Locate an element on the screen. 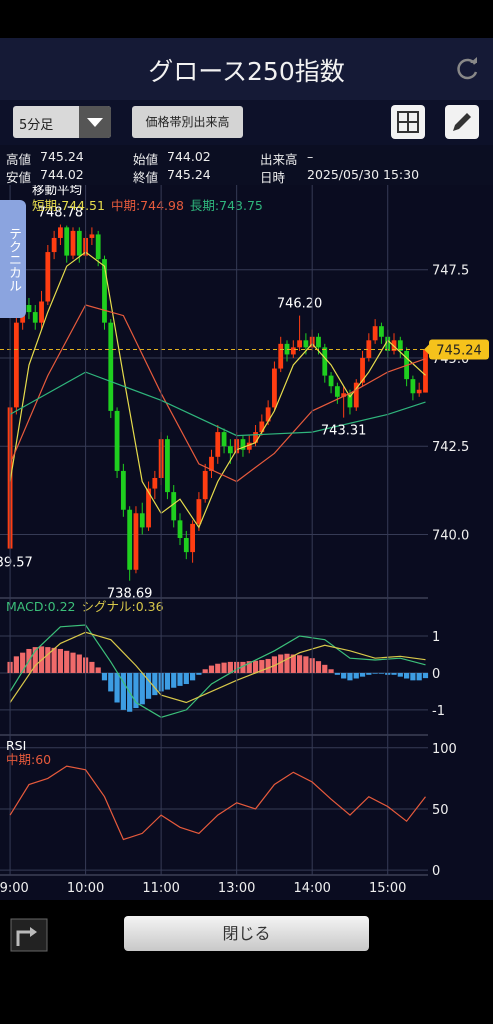 Image resolution: width=493 pixels, height=1024 pixels. info-label: 高値 is located at coordinates (19, 159).